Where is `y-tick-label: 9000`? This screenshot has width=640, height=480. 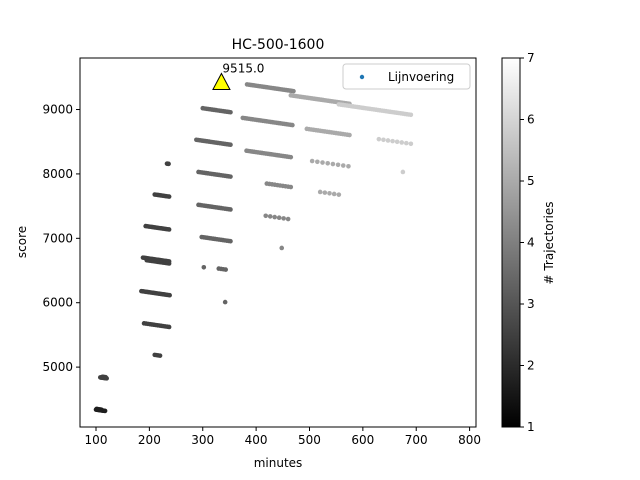 y-tick-label: 9000 is located at coordinates (57, 110).